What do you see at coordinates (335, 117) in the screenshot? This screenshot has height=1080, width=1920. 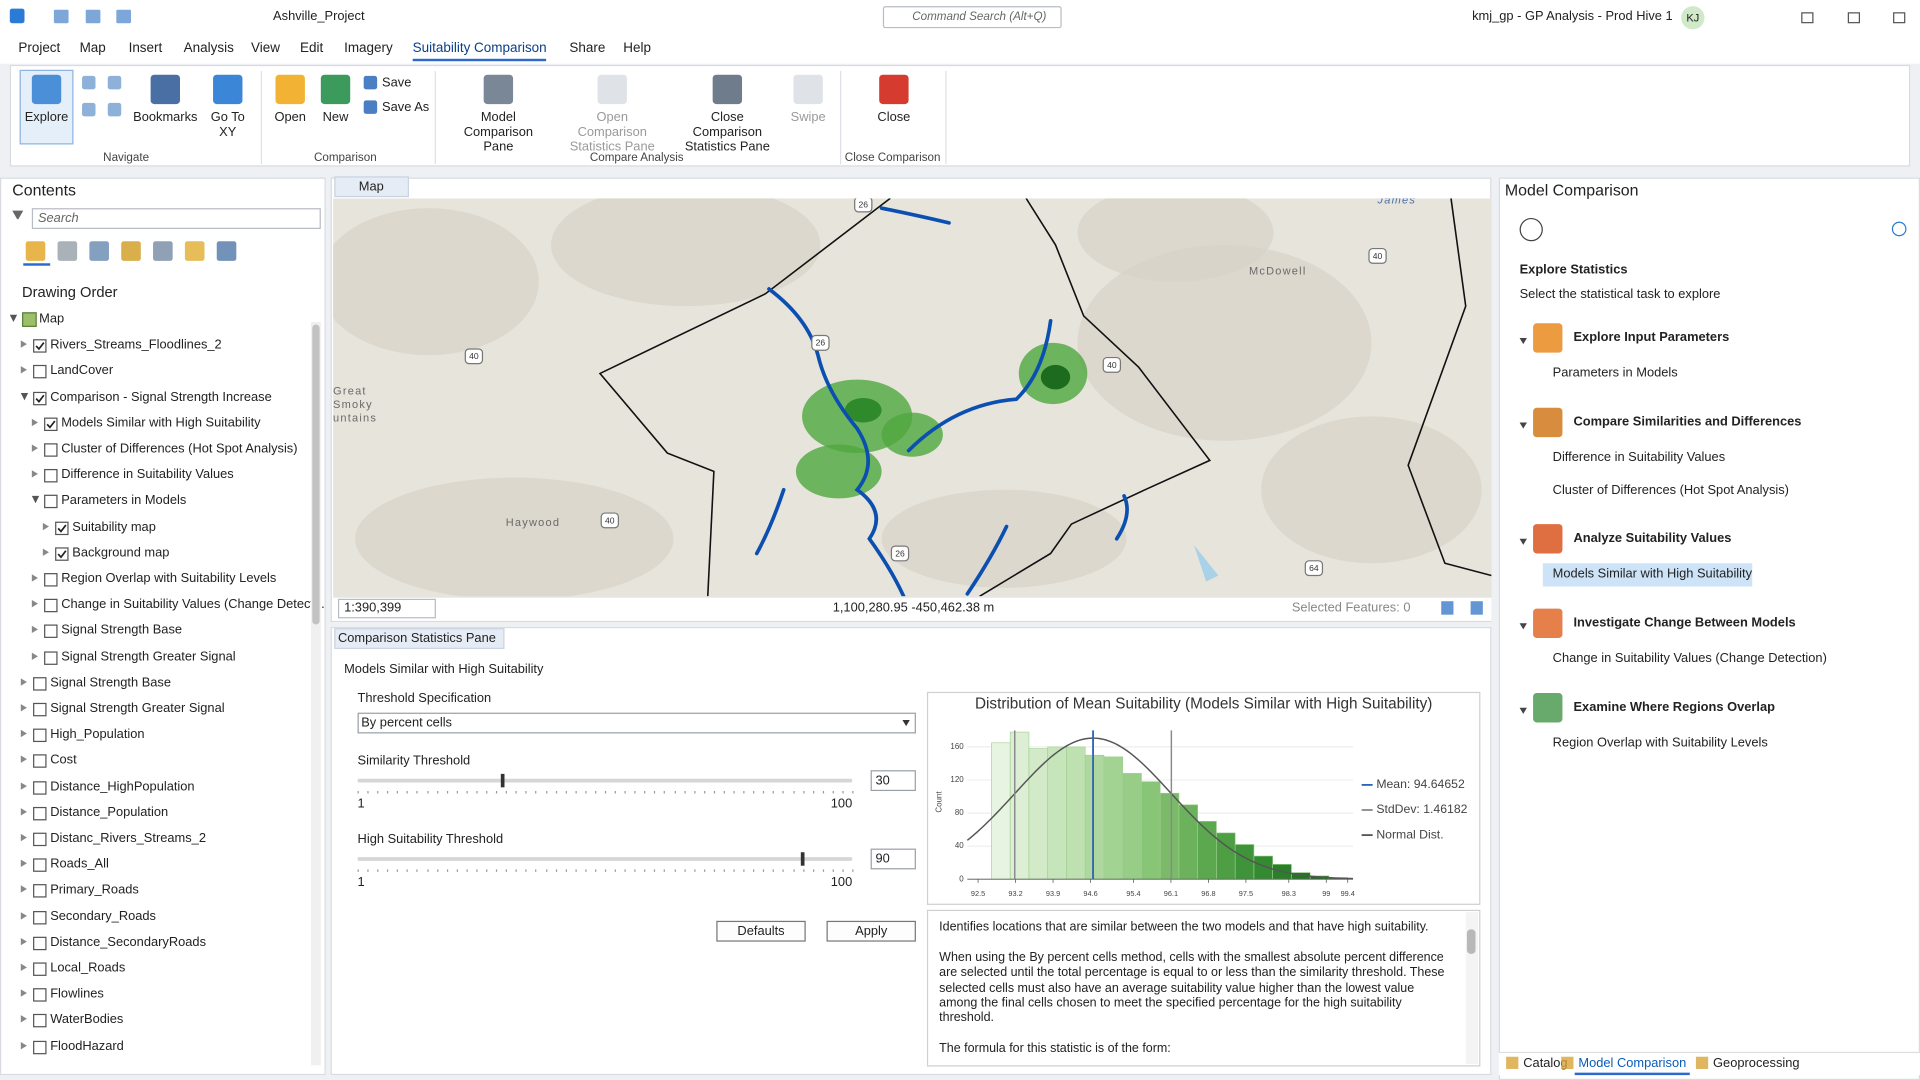 I see `ribbon-button-label: New` at bounding box center [335, 117].